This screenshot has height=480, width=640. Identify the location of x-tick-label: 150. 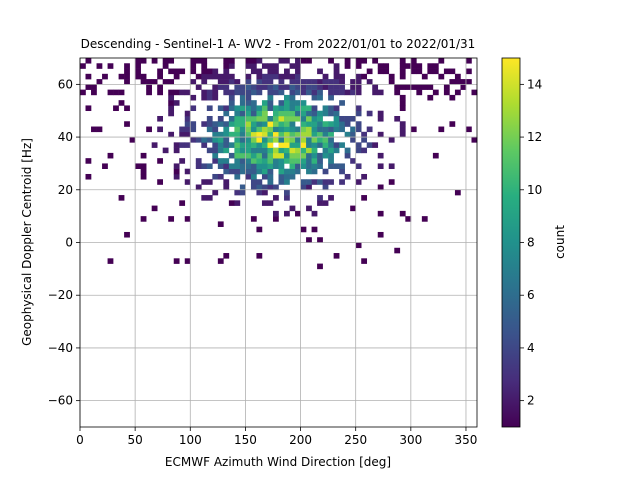
(245, 440).